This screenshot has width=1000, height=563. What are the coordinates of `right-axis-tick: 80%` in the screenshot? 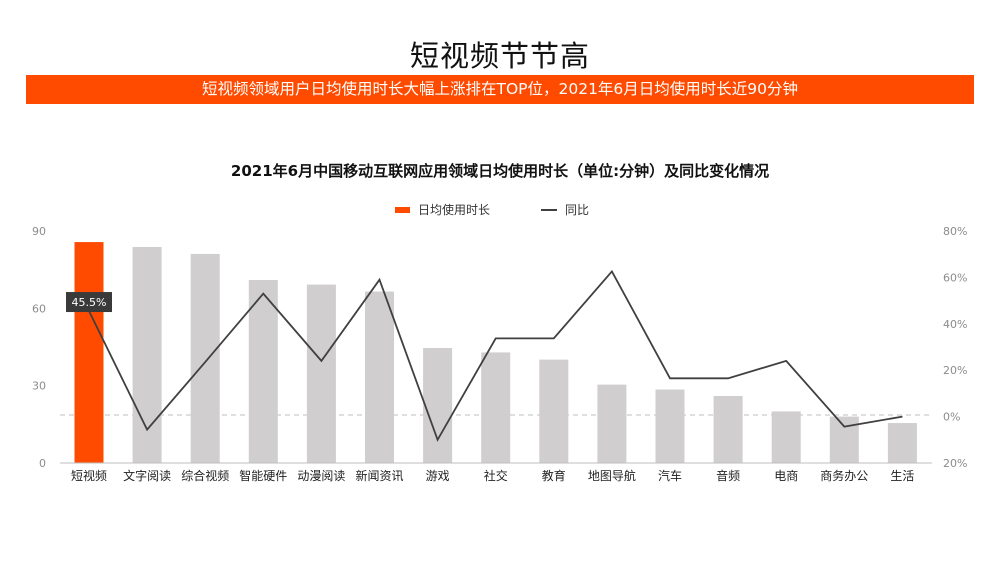 It's located at (955, 231).